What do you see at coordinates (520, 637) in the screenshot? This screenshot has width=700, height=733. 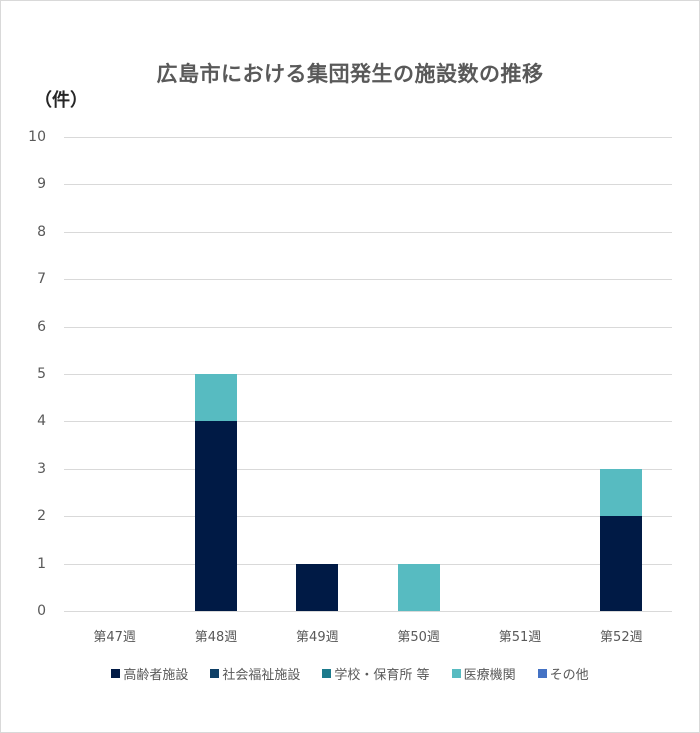 I see `x-tick-label: 第51週` at bounding box center [520, 637].